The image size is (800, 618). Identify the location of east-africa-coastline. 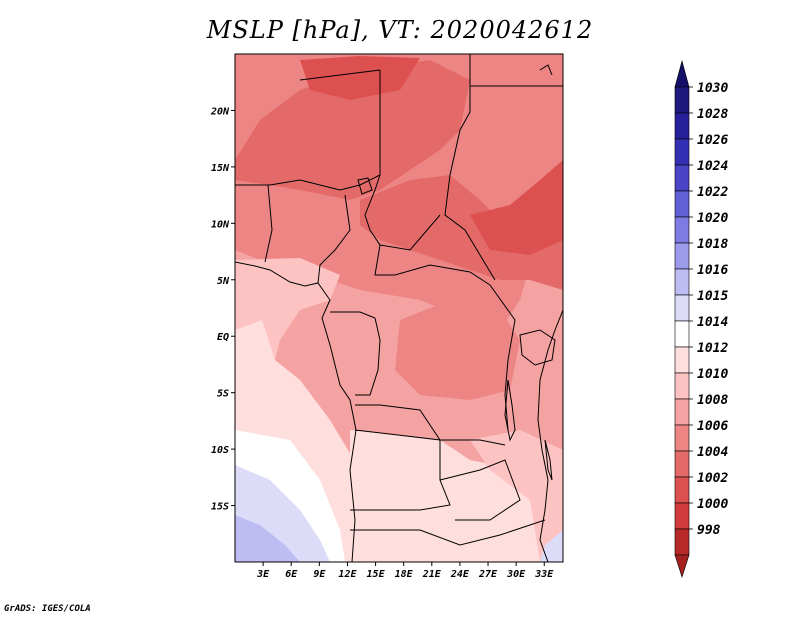
(550, 435).